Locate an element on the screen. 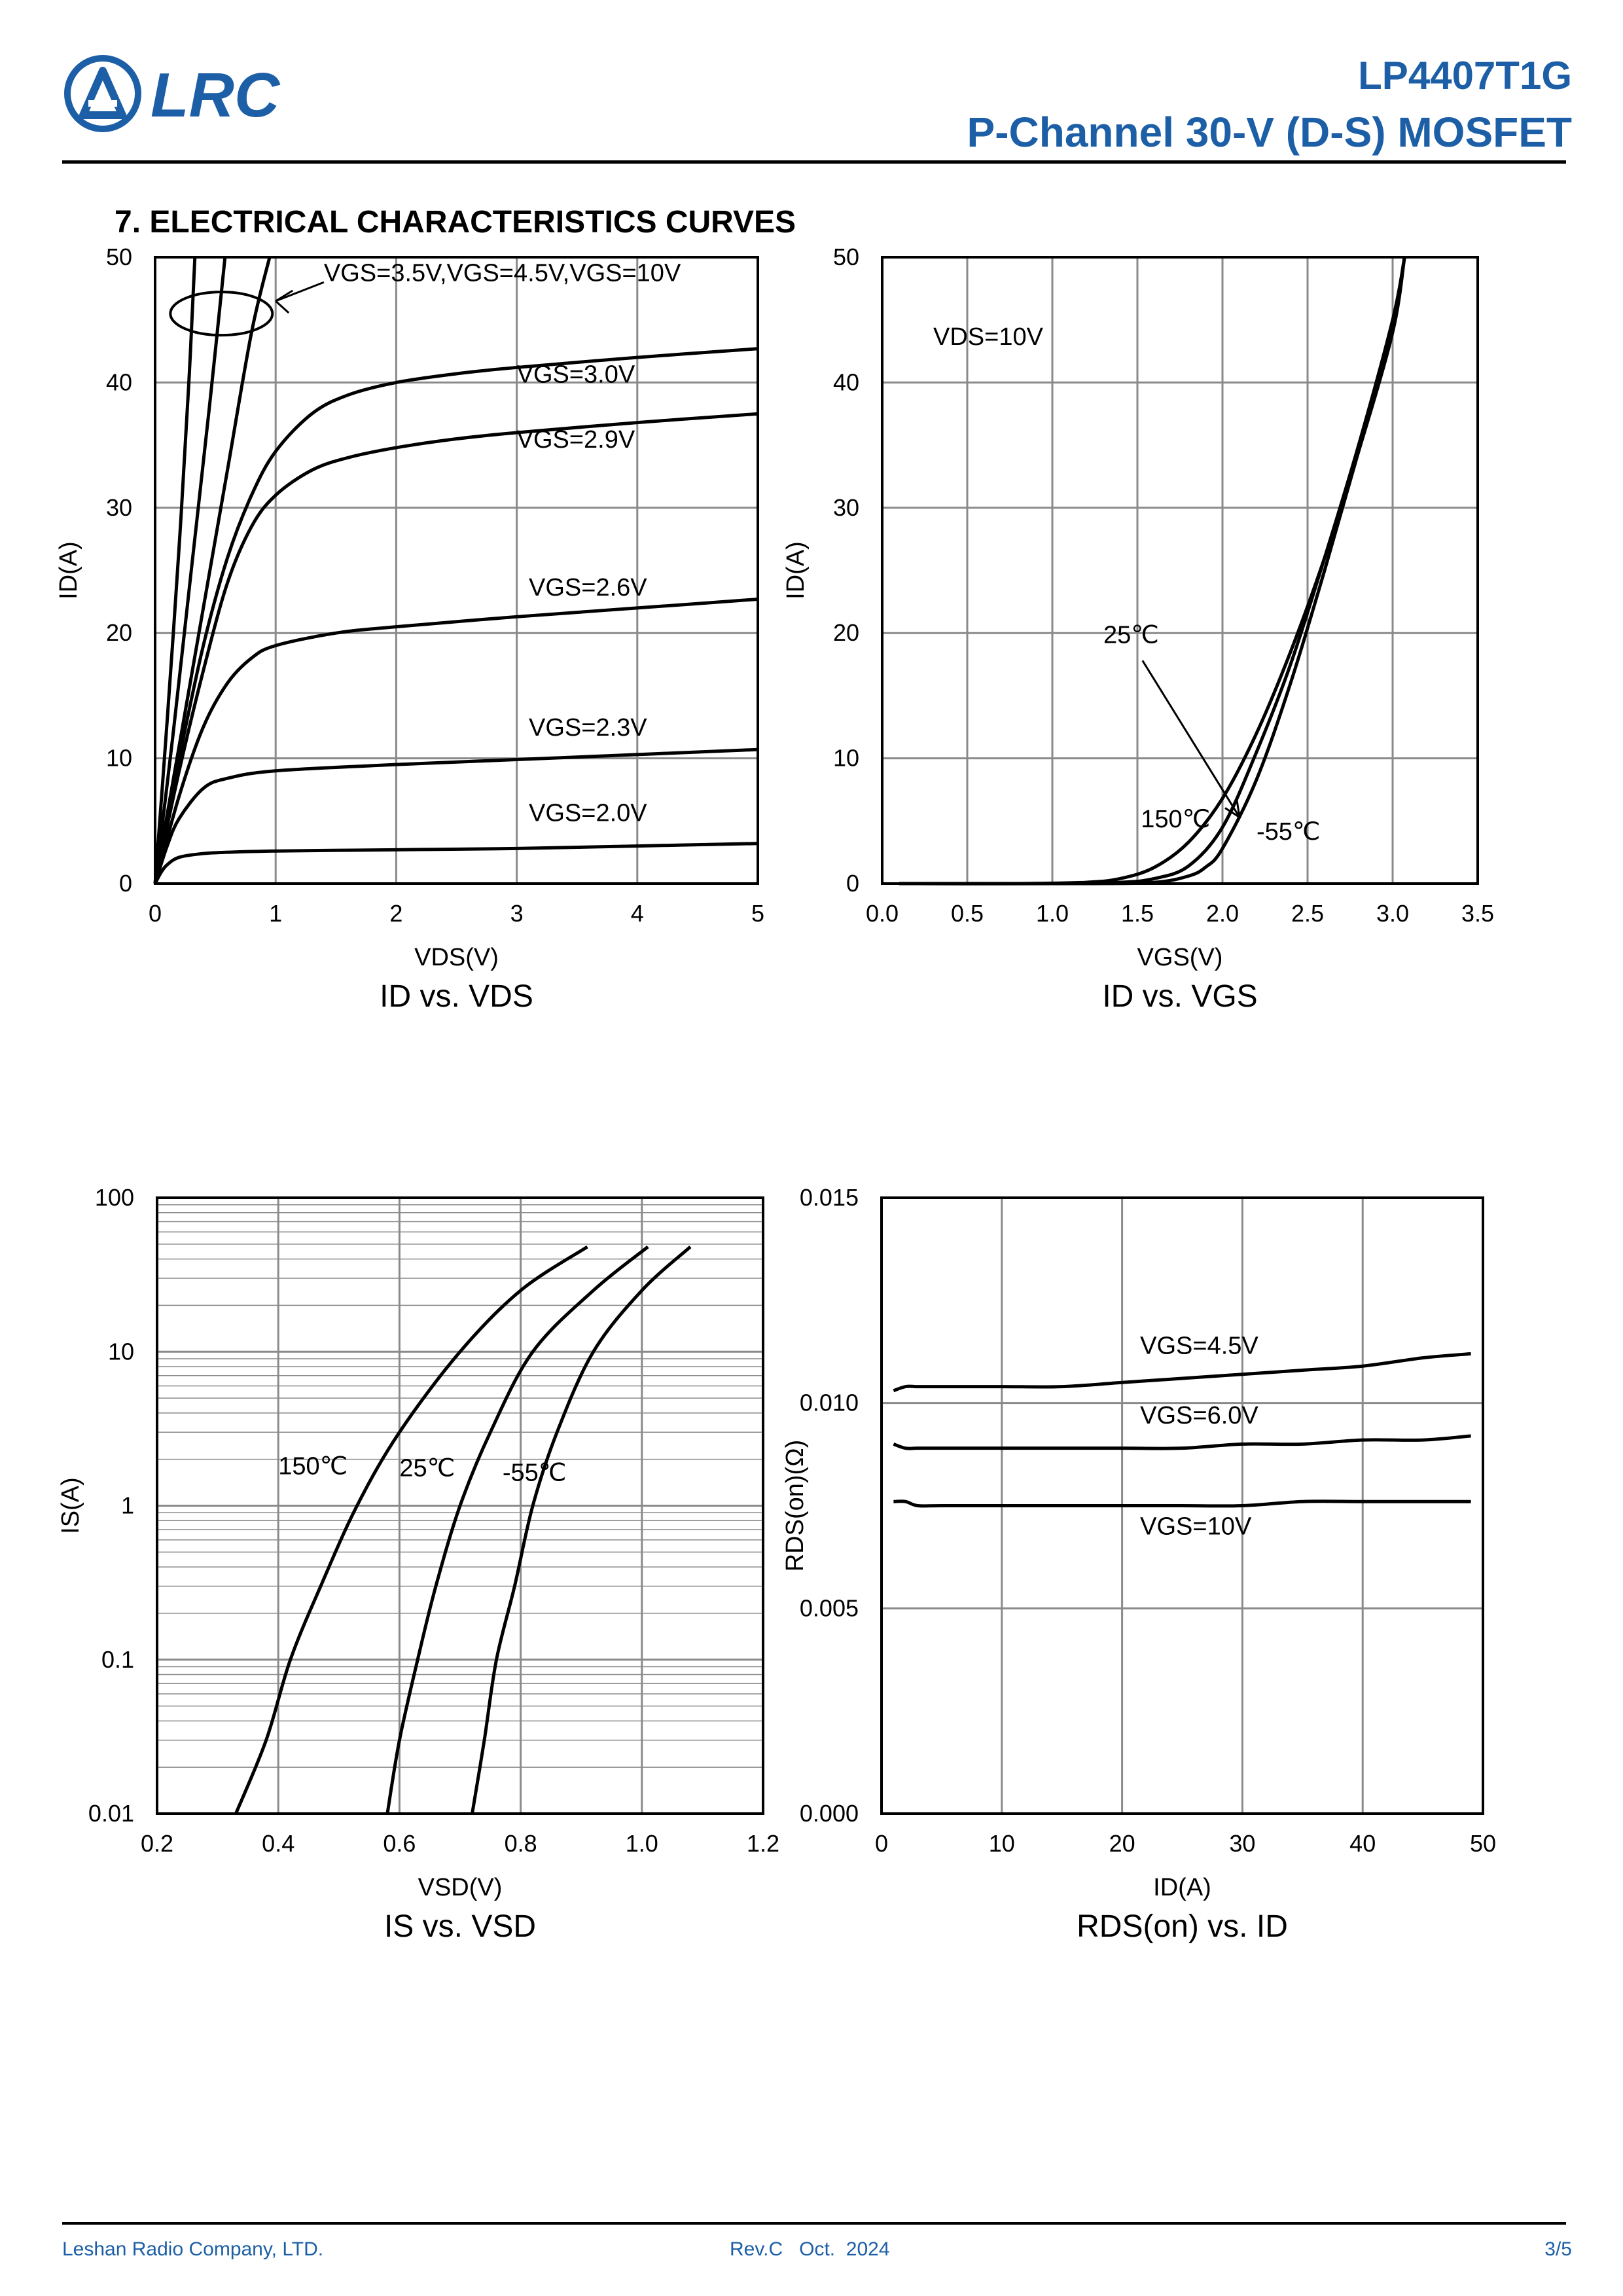 Image resolution: width=1623 pixels, height=2296 pixels. header-divider is located at coordinates (814, 162).